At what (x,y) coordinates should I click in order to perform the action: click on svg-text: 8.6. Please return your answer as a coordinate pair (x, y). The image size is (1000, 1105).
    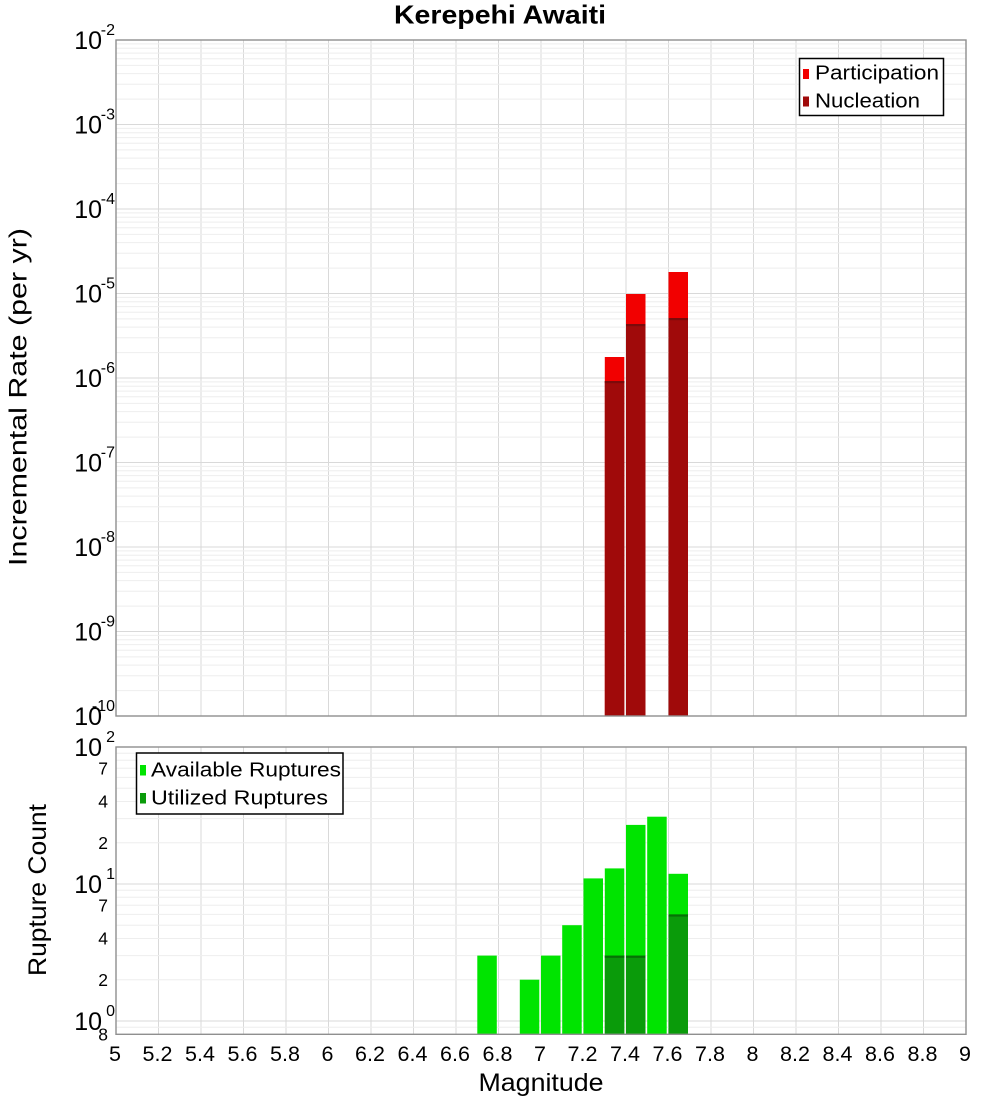
    Looking at the image, I should click on (880, 1054).